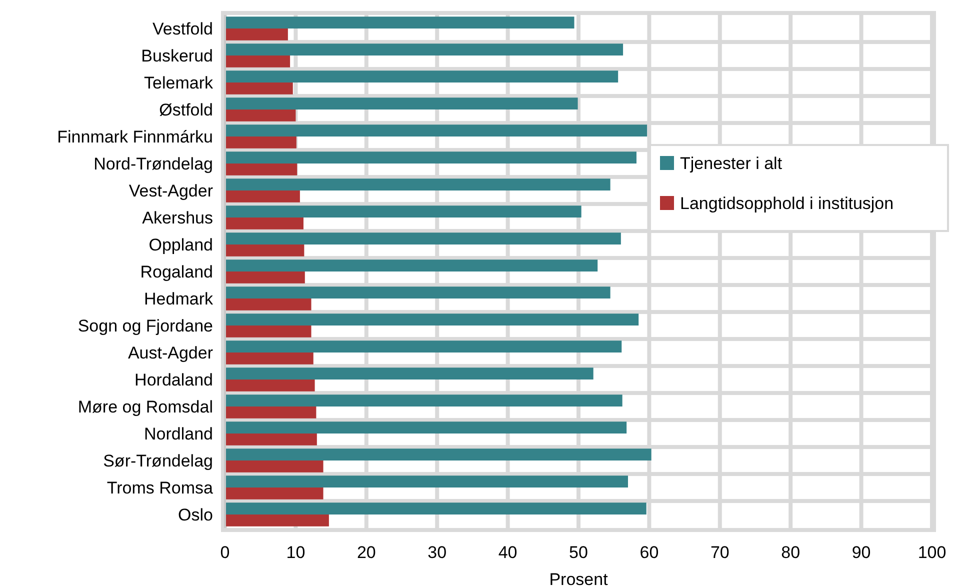 Image resolution: width=955 pixels, height=588 pixels. What do you see at coordinates (578, 579) in the screenshot?
I see `x-axis-title: Prosent` at bounding box center [578, 579].